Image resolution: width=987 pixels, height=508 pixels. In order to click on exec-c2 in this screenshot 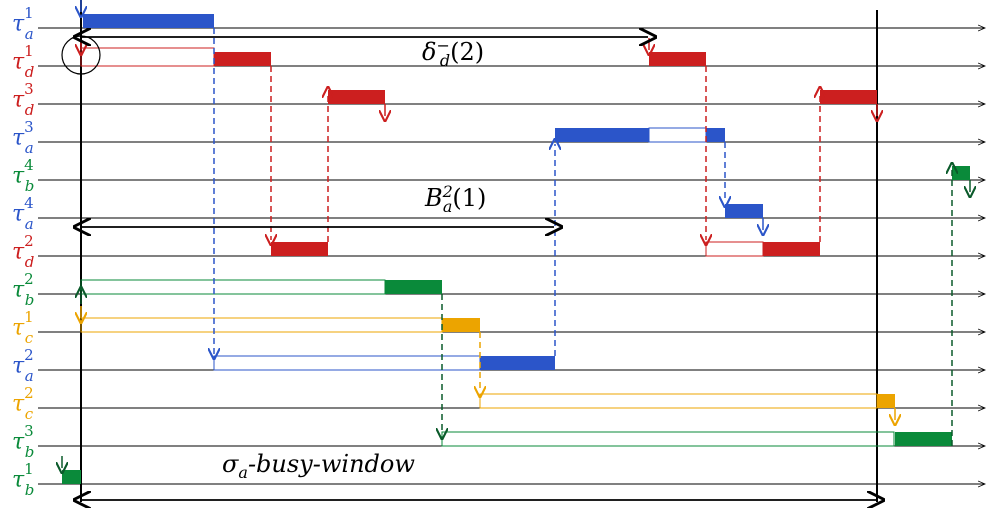, I will do `click(886, 401)`.